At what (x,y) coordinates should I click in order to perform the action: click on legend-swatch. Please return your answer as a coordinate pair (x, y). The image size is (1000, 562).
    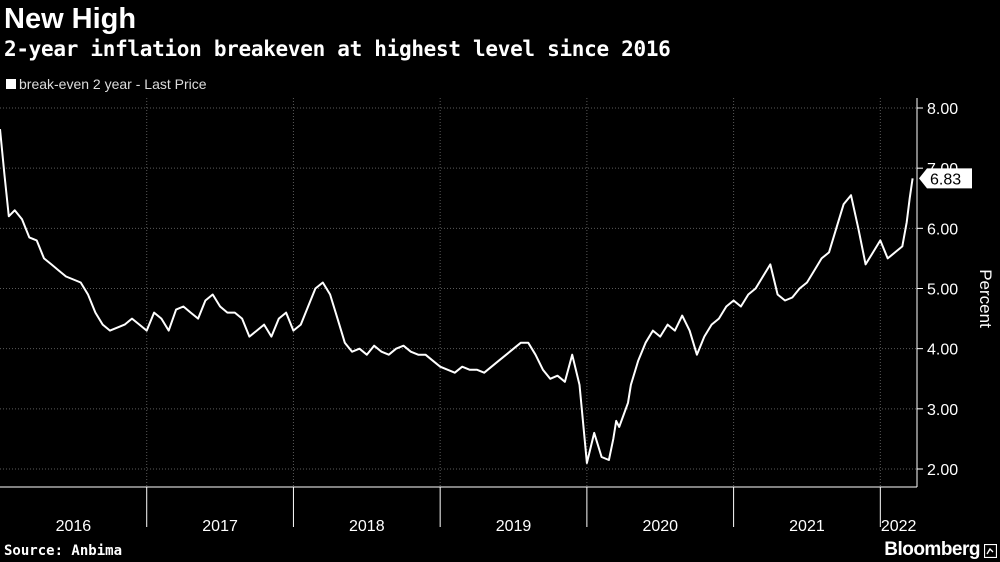
    Looking at the image, I should click on (11, 84).